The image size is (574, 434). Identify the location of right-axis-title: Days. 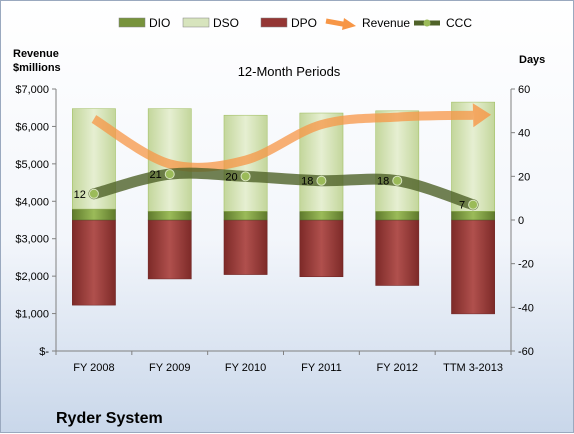
(532, 60).